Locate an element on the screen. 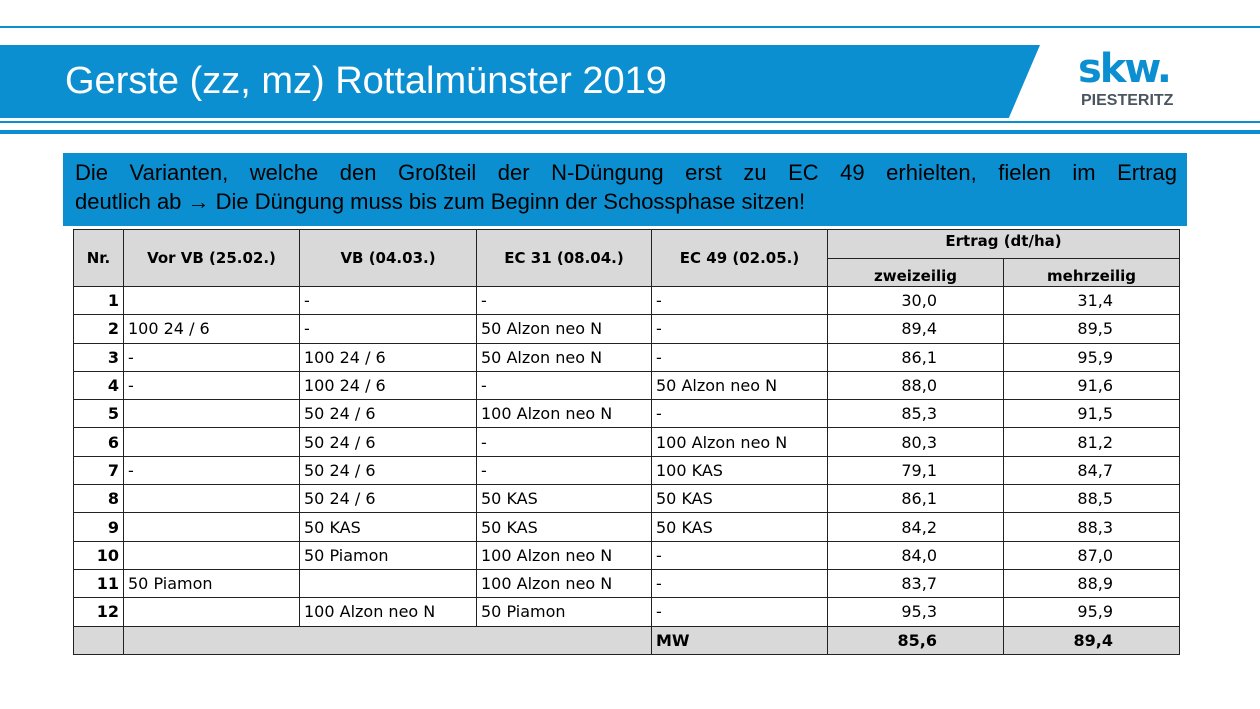  table-row: 11 50 Piamon 100 Alzon neo N -83,7 88,9 is located at coordinates (627, 583).